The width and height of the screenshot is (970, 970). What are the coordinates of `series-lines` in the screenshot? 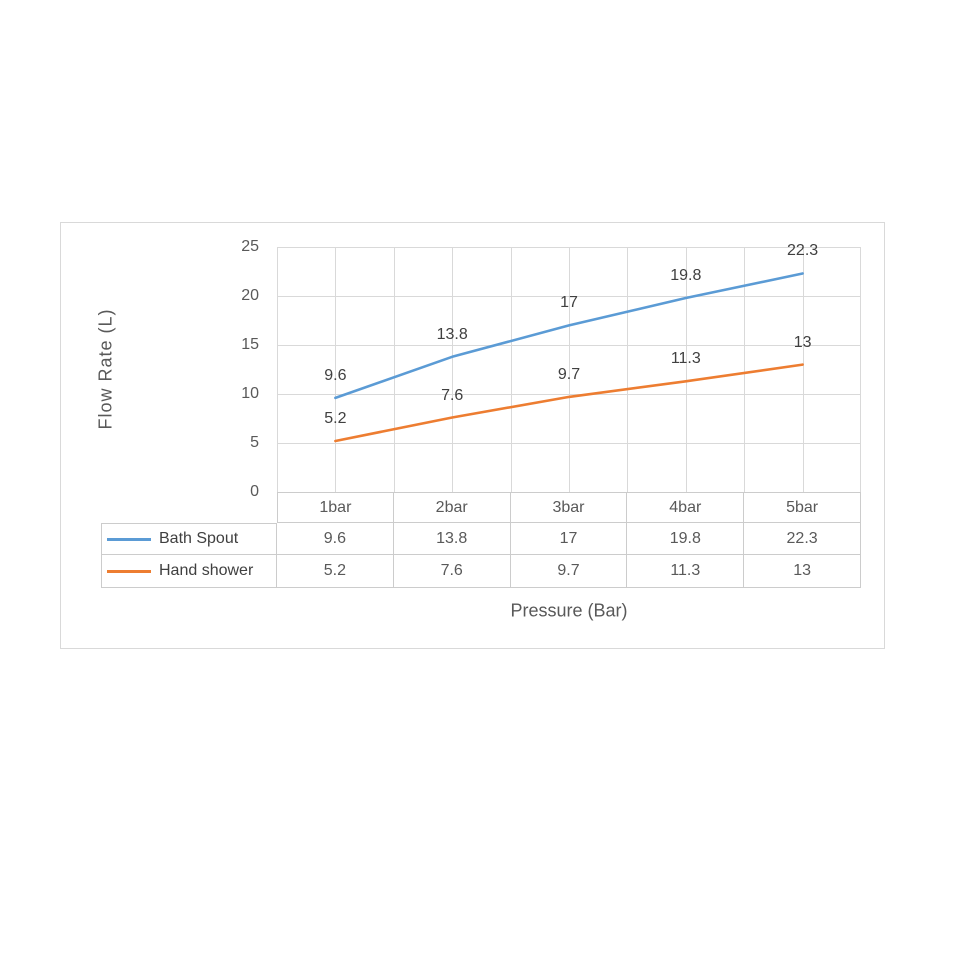 It's located at (569, 357).